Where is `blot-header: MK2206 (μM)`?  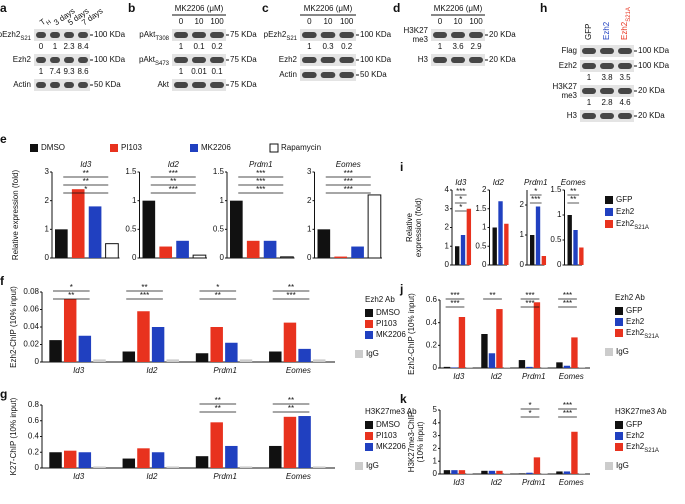 blot-header: MK2206 (μM) is located at coordinates (328, 8).